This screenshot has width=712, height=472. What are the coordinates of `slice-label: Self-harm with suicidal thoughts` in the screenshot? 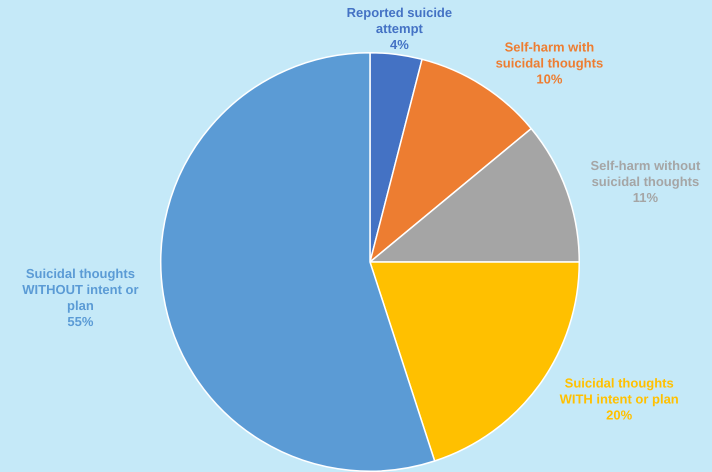 It's located at (550, 55).